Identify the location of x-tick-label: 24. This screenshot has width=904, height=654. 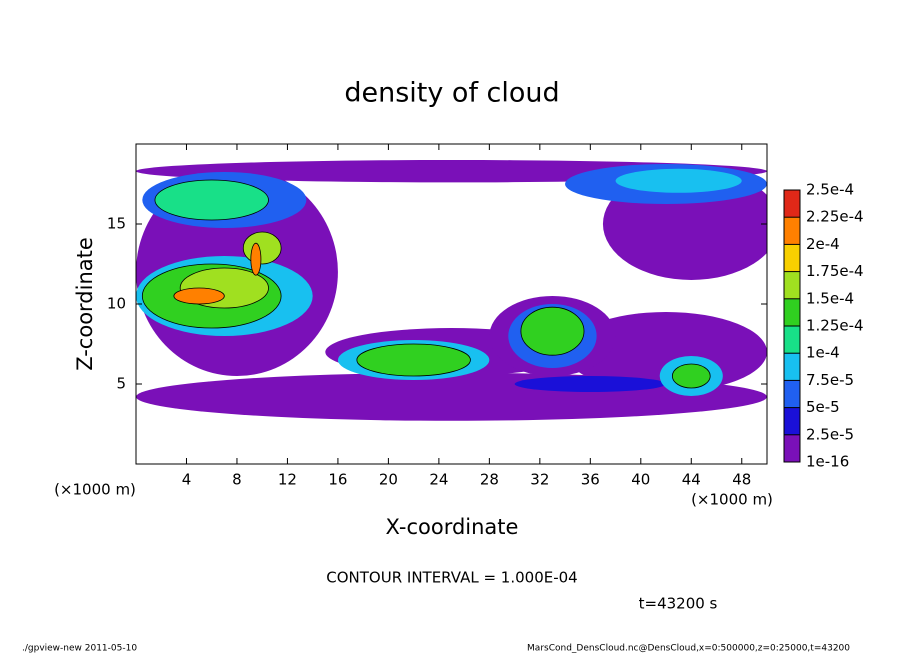
(438, 480).